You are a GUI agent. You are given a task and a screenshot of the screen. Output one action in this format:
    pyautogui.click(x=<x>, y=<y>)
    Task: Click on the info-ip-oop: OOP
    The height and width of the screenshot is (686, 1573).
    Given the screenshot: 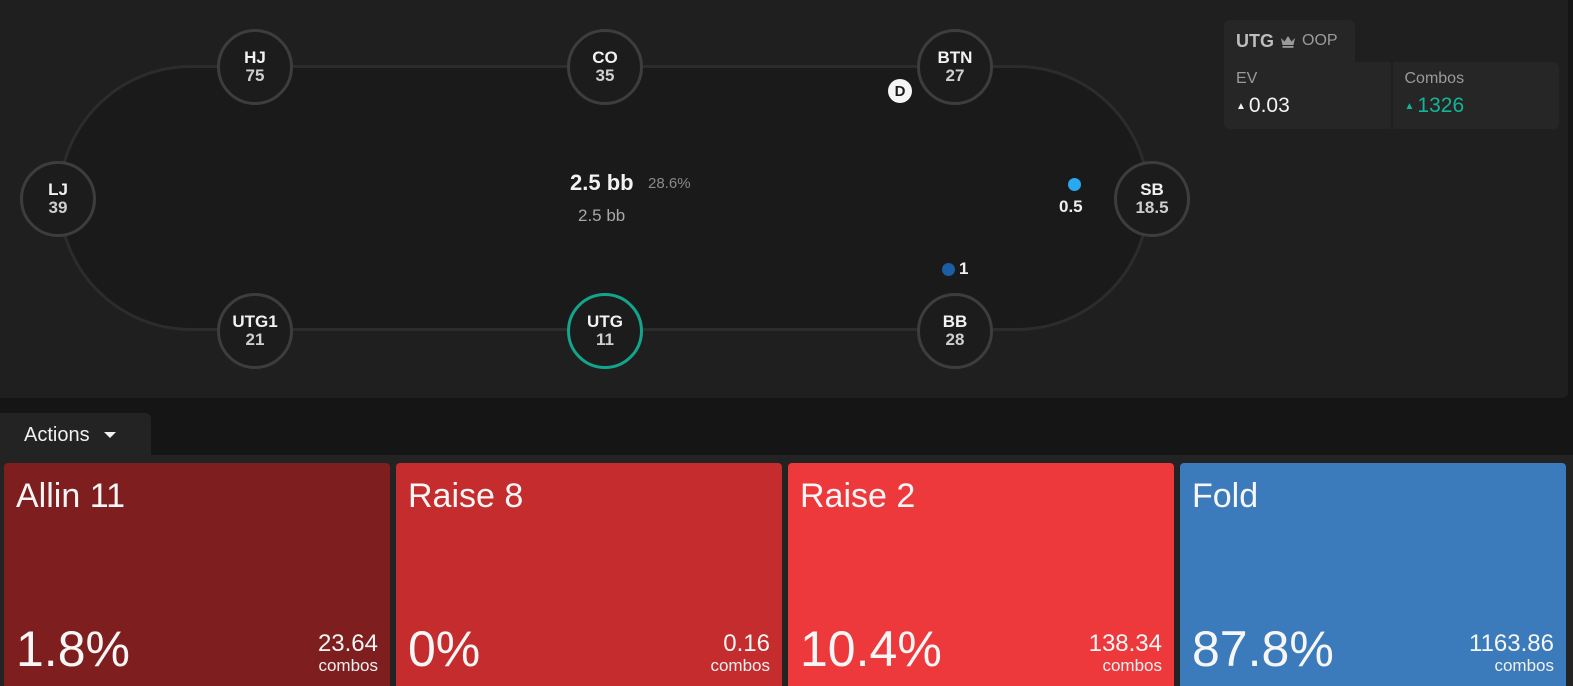 What is the action you would take?
    pyautogui.click(x=1320, y=40)
    